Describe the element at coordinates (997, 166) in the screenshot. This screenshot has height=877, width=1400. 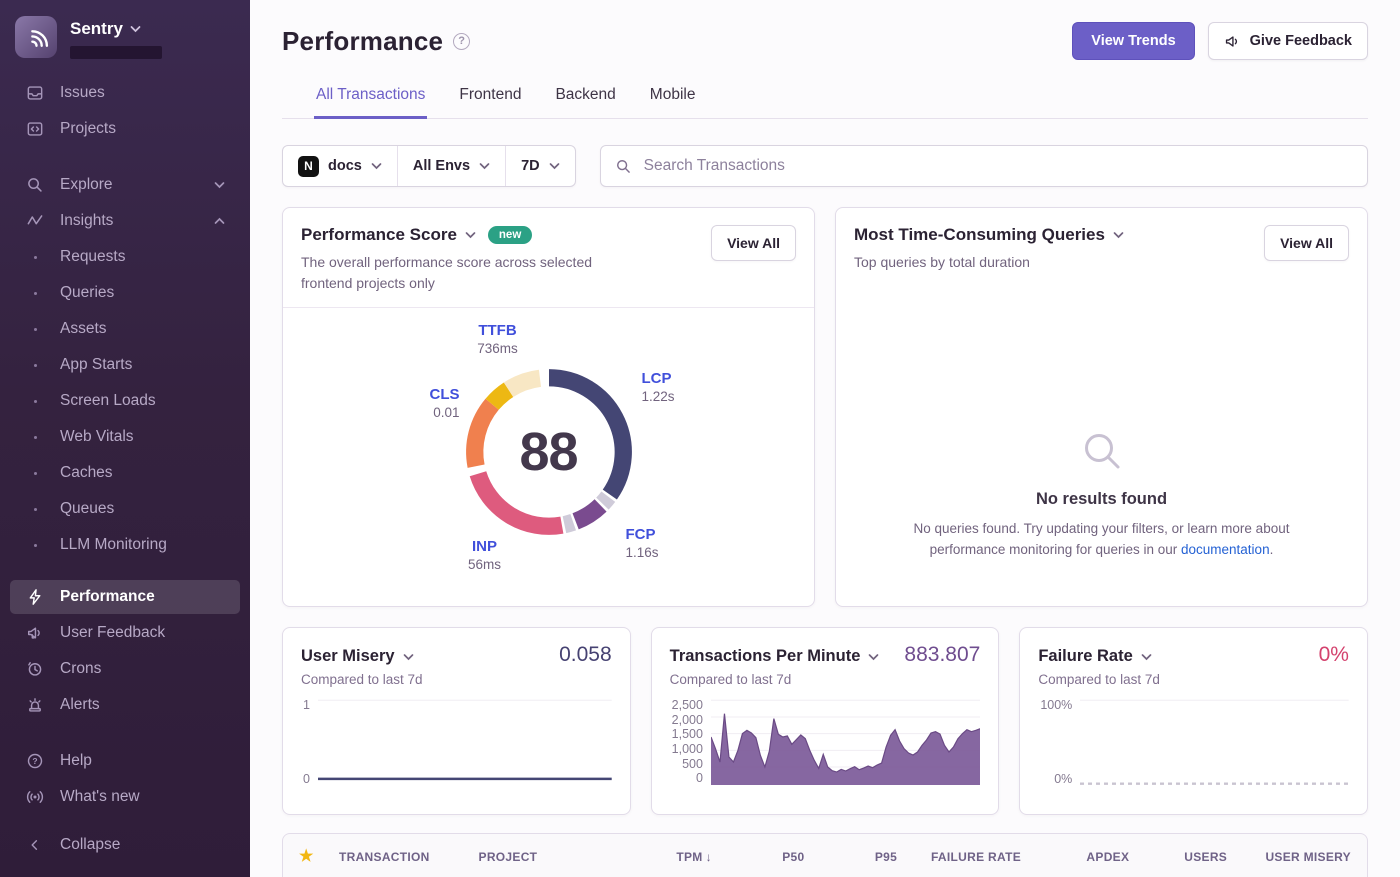
I see `search-input` at that location.